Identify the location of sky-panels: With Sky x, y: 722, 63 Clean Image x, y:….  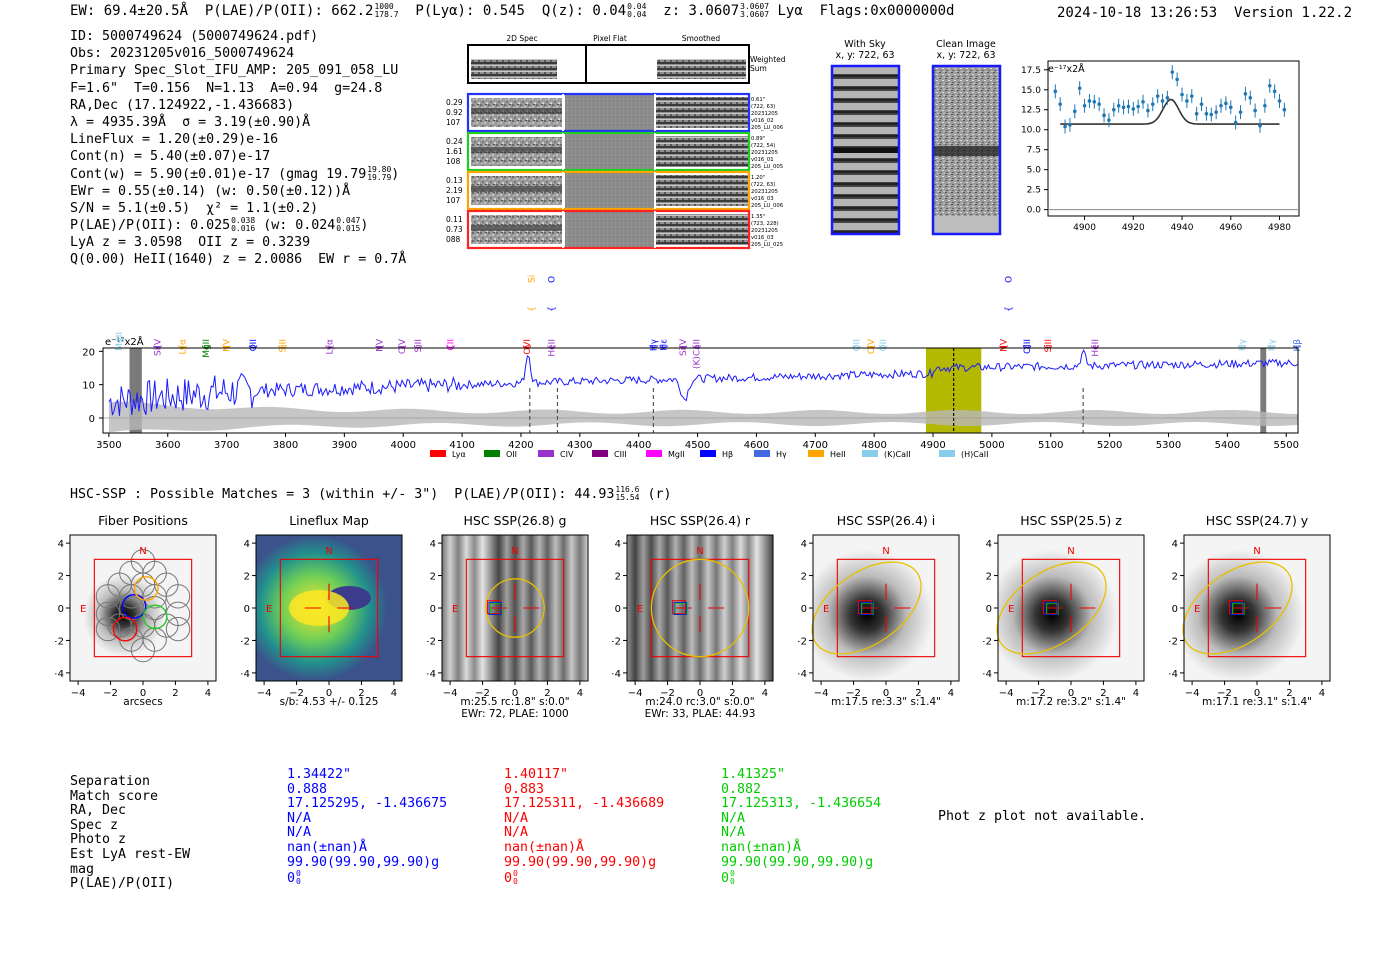
(916, 137).